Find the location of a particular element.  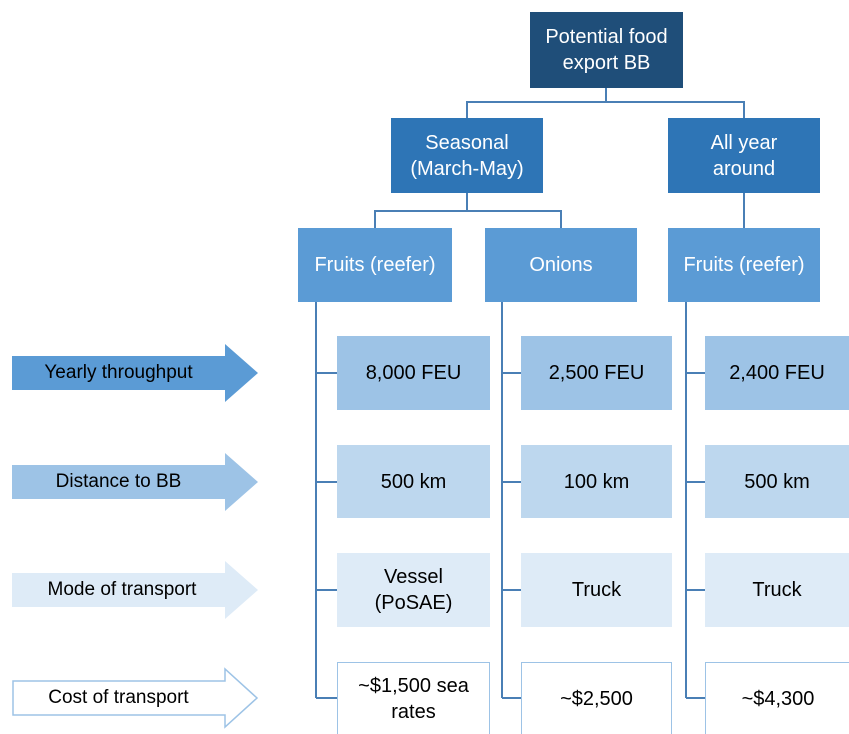

row-label: Distance to BB is located at coordinates (118, 481).